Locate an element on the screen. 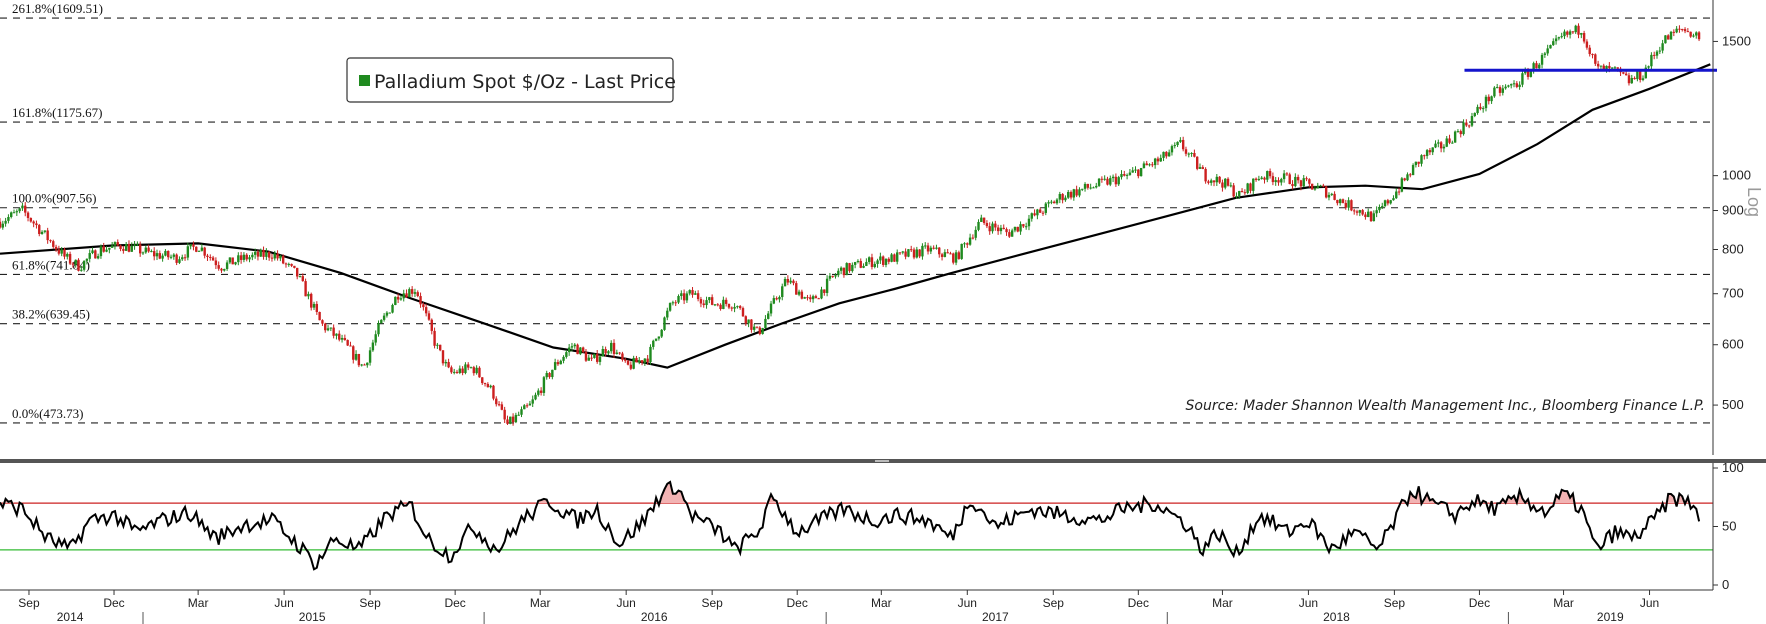 This screenshot has width=1766, height=624. month-tick-label: Jun is located at coordinates (1308, 603).